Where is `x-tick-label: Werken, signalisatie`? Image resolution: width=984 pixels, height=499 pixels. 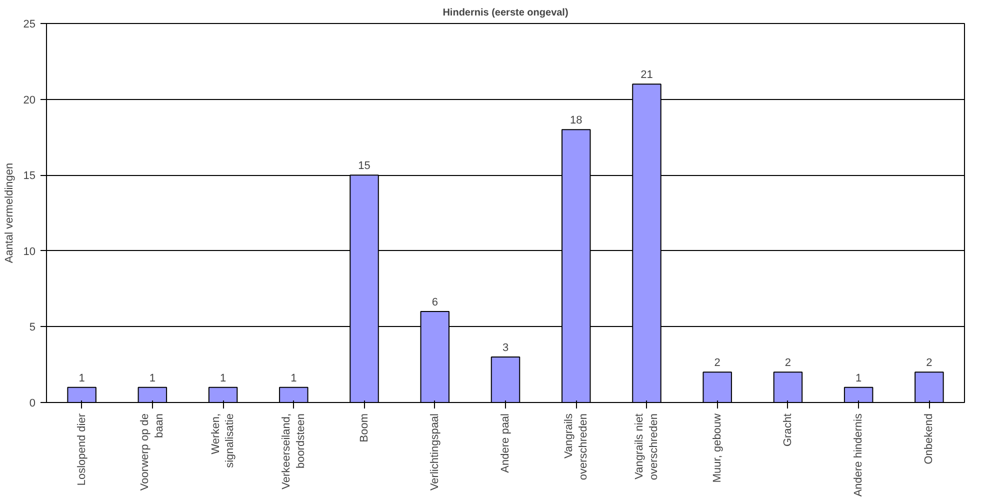 x-tick-label: Werken, signalisatie is located at coordinates (223, 440).